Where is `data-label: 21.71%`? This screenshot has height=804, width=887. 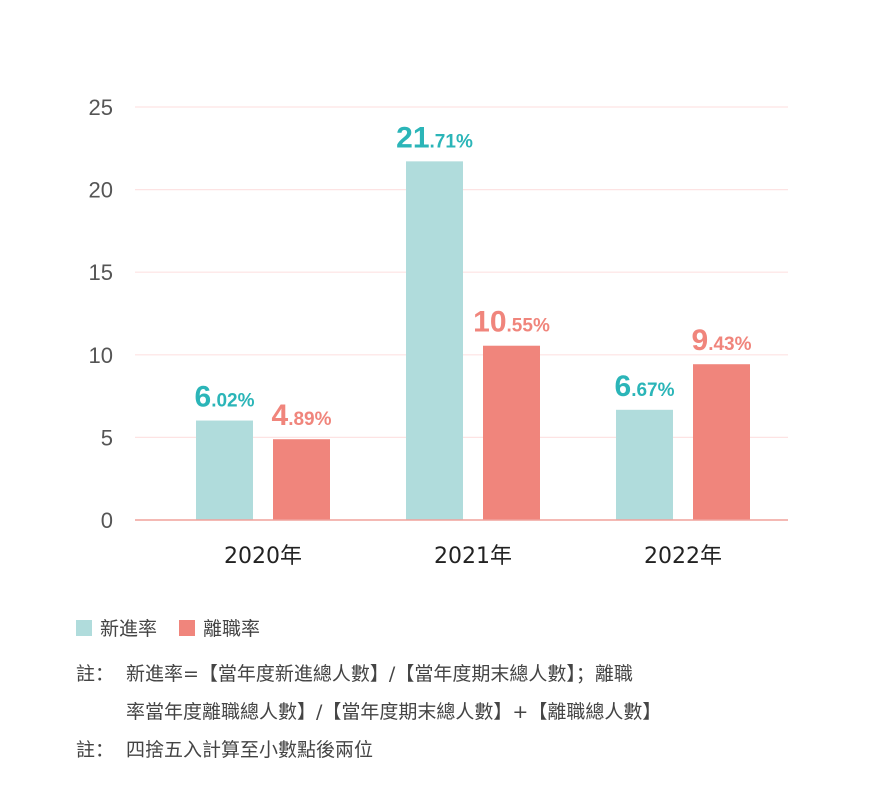 data-label: 21.71% is located at coordinates (434, 137).